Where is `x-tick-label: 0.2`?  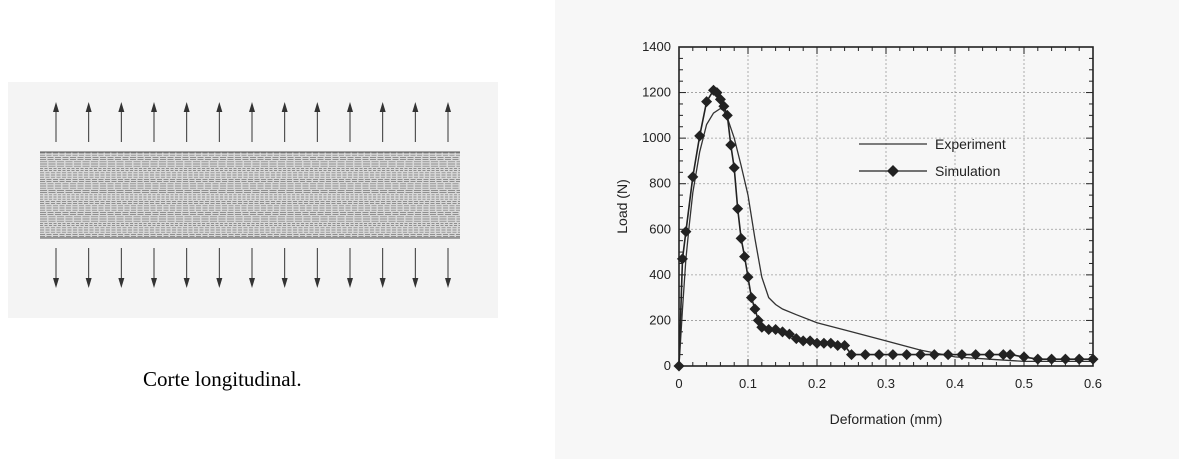
x-tick-label: 0.2 is located at coordinates (817, 383).